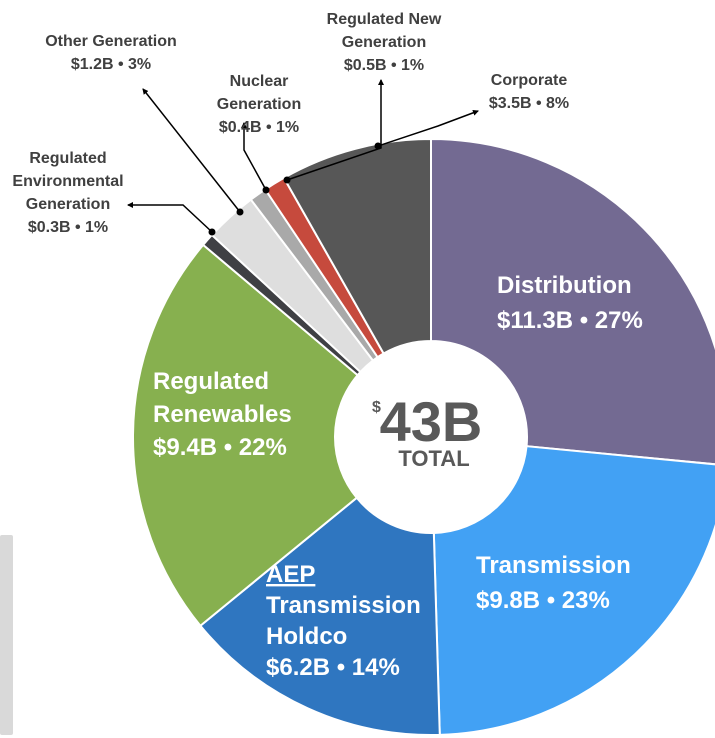  Describe the element at coordinates (306, 636) in the screenshot. I see `label-aep-transmission-holdco-name-3: Holdco` at that location.